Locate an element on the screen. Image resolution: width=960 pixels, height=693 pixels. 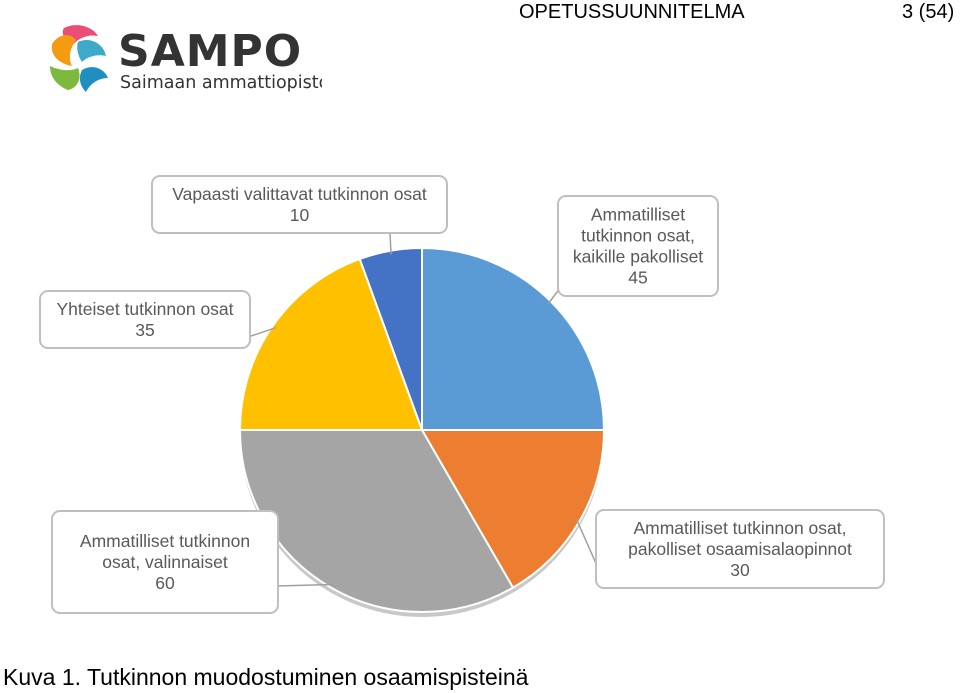
callout-label: Ammatilliset tutkinnon is located at coordinates (165, 541).